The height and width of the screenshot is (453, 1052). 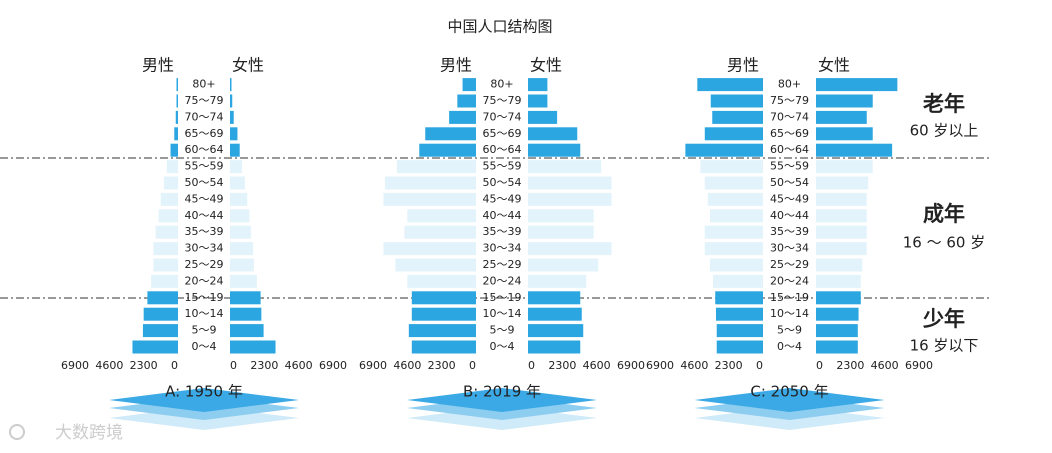 What do you see at coordinates (789, 392) in the screenshot?
I see `chart-label: C: 2050 年` at bounding box center [789, 392].